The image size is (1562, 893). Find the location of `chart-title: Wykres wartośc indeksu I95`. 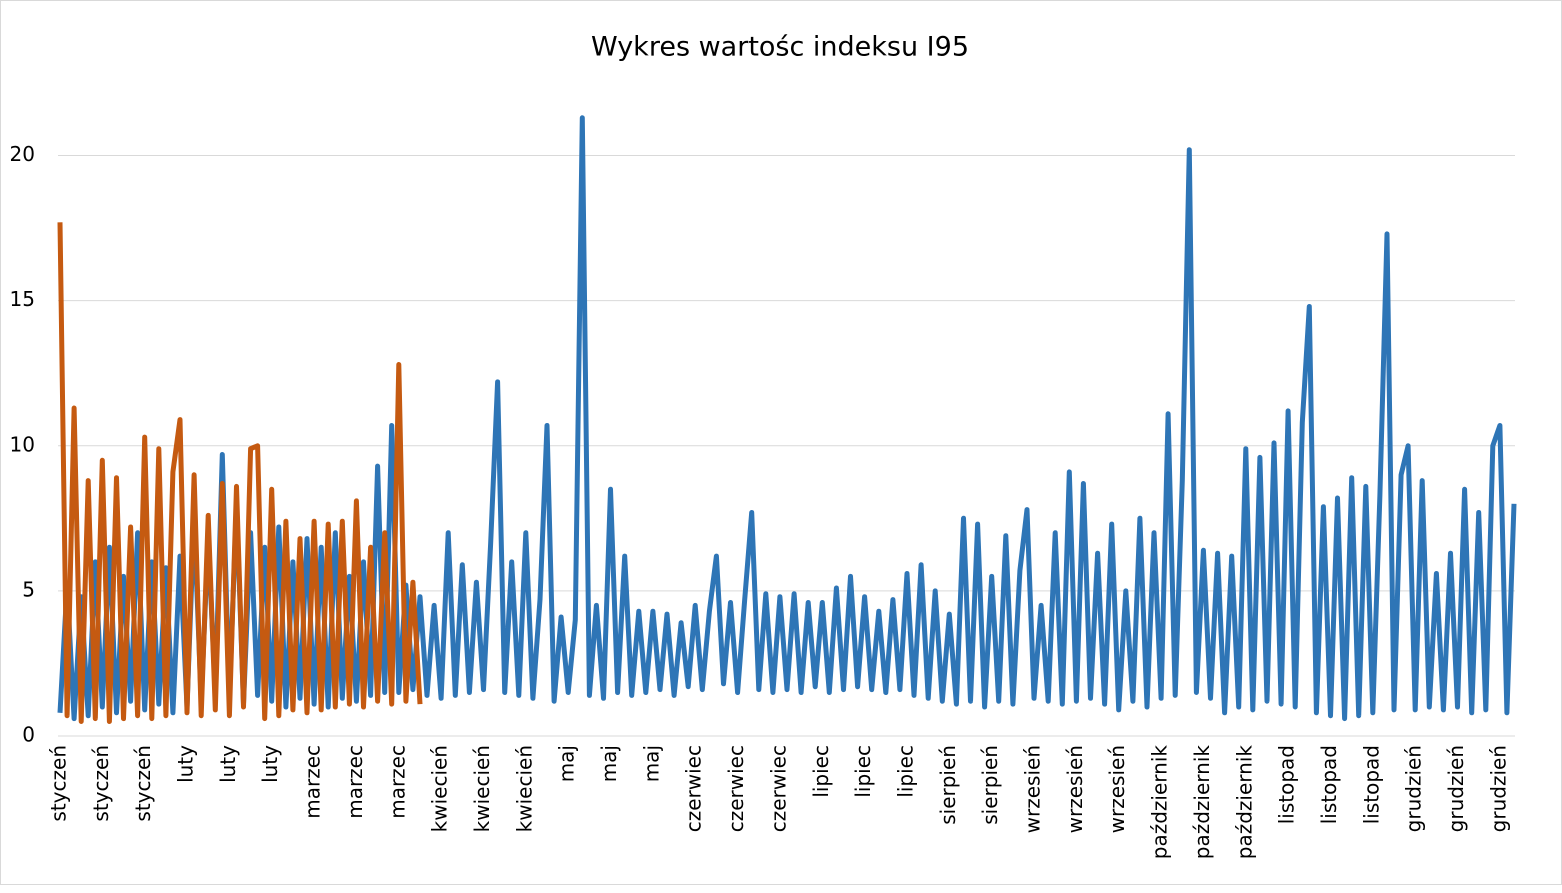

chart-title: Wykres wartośc indeksu I95 is located at coordinates (780, 47).